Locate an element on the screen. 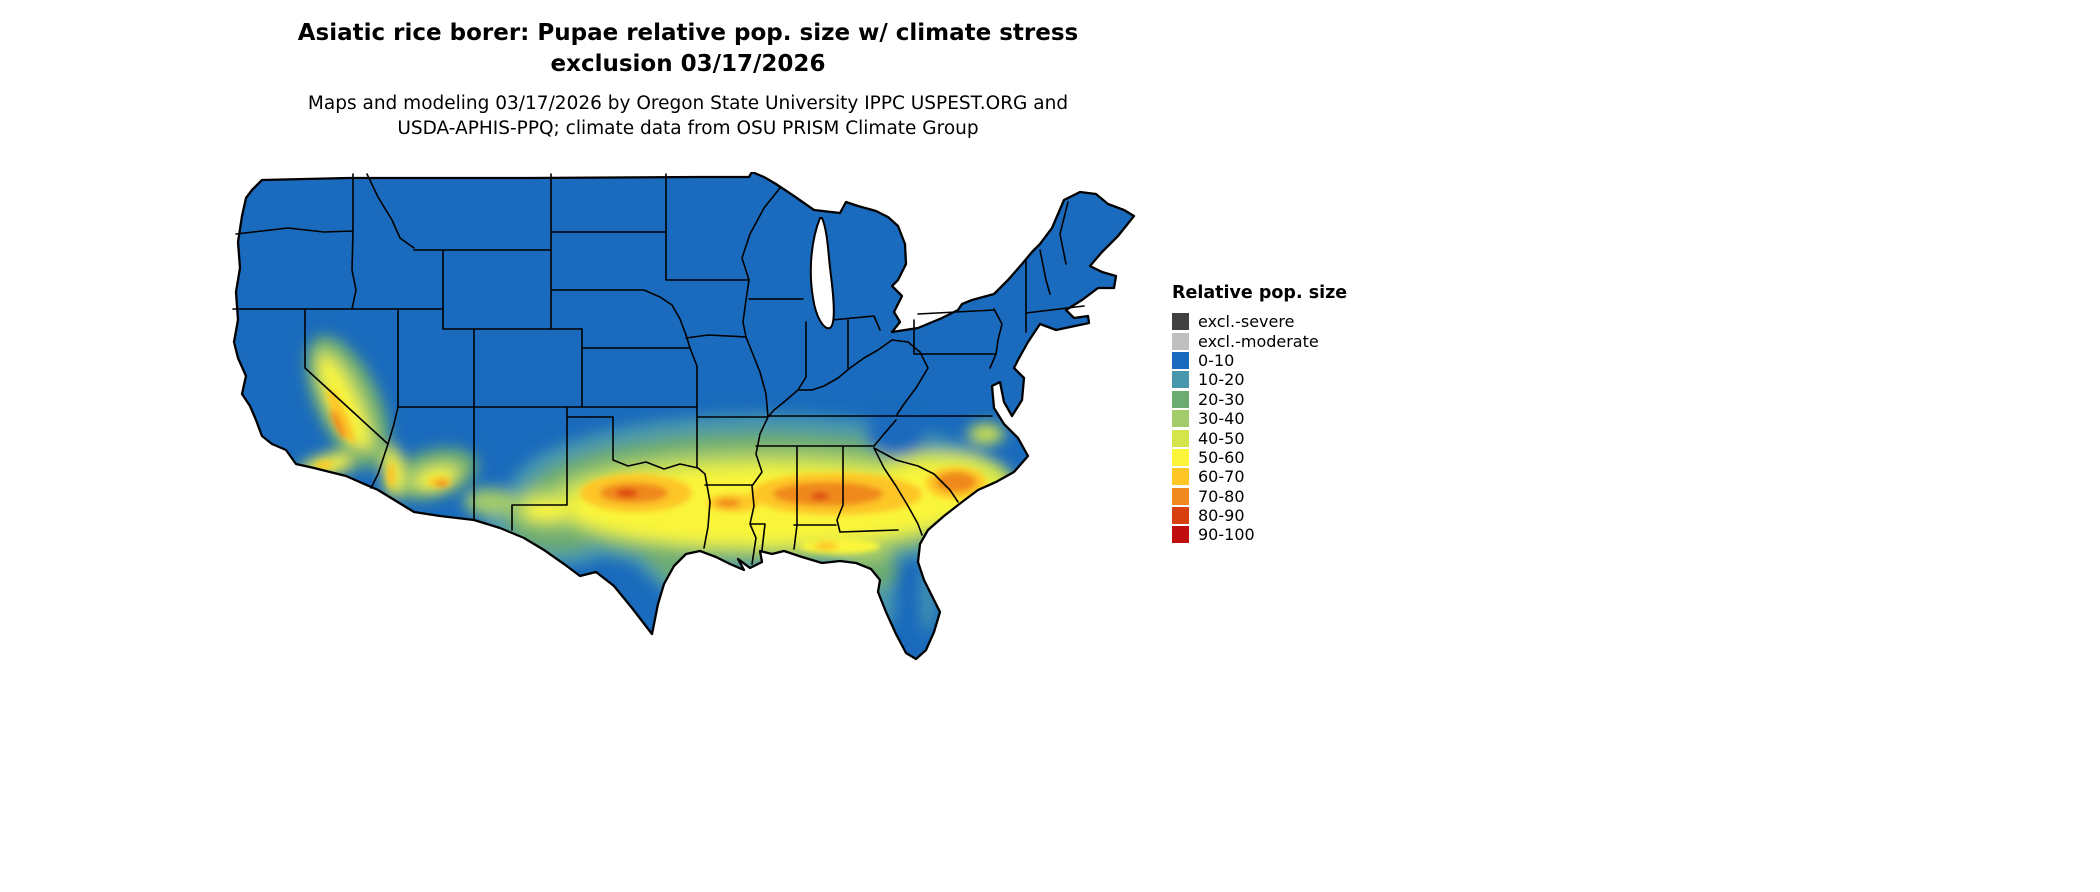 The height and width of the screenshot is (892, 2100). legend-item-40-50: 40-50 is located at coordinates (1259, 437).